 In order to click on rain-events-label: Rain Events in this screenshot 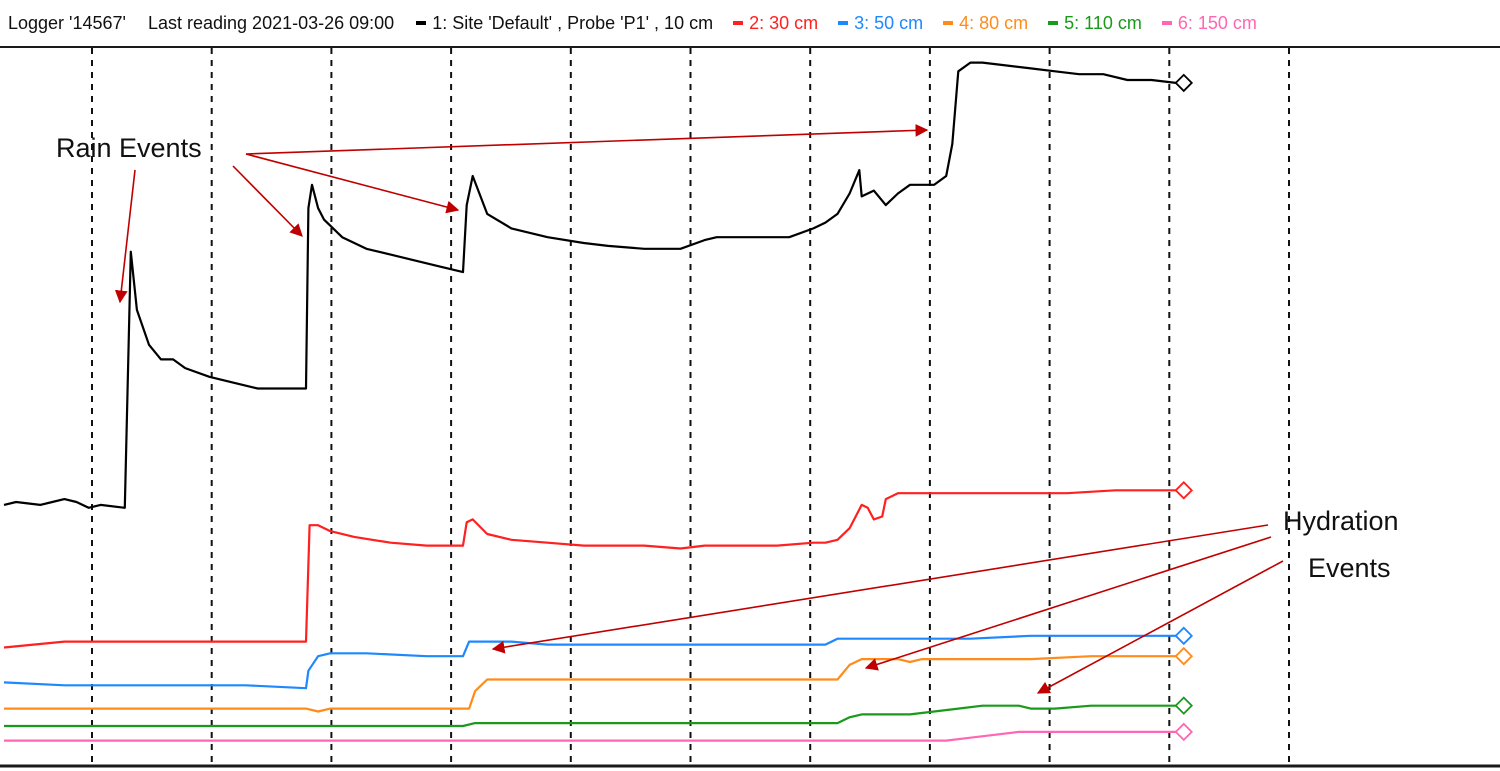, I will do `click(129, 148)`.